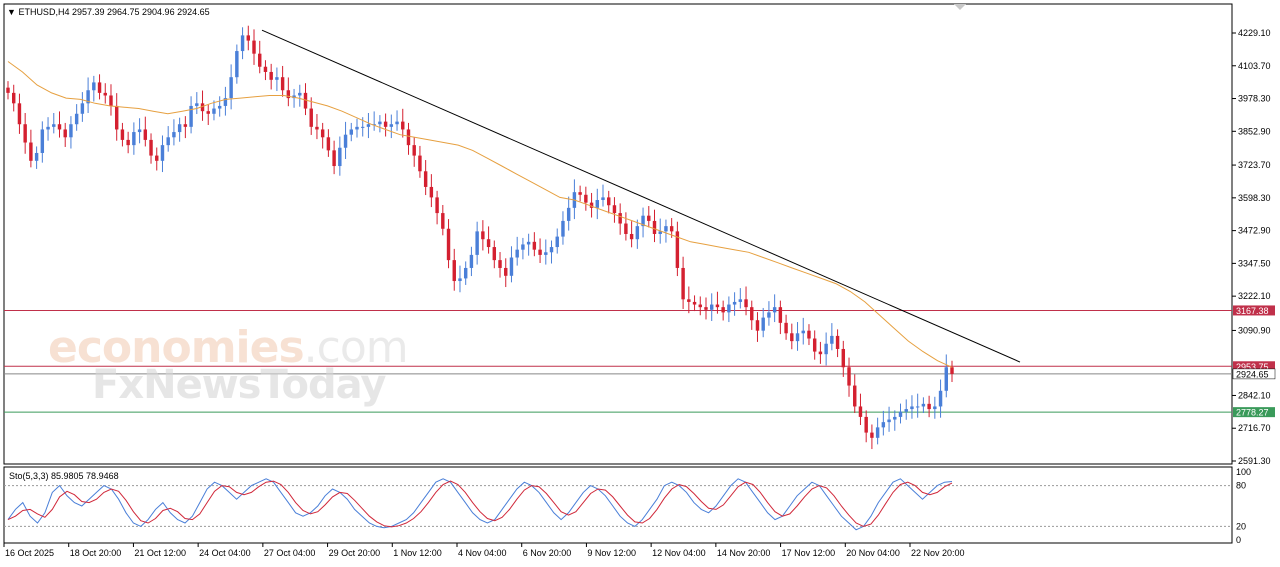 The height and width of the screenshot is (567, 1280). Describe the element at coordinates (355, 553) in the screenshot. I see `time-axis-label: 29 Oct 20:00` at that location.